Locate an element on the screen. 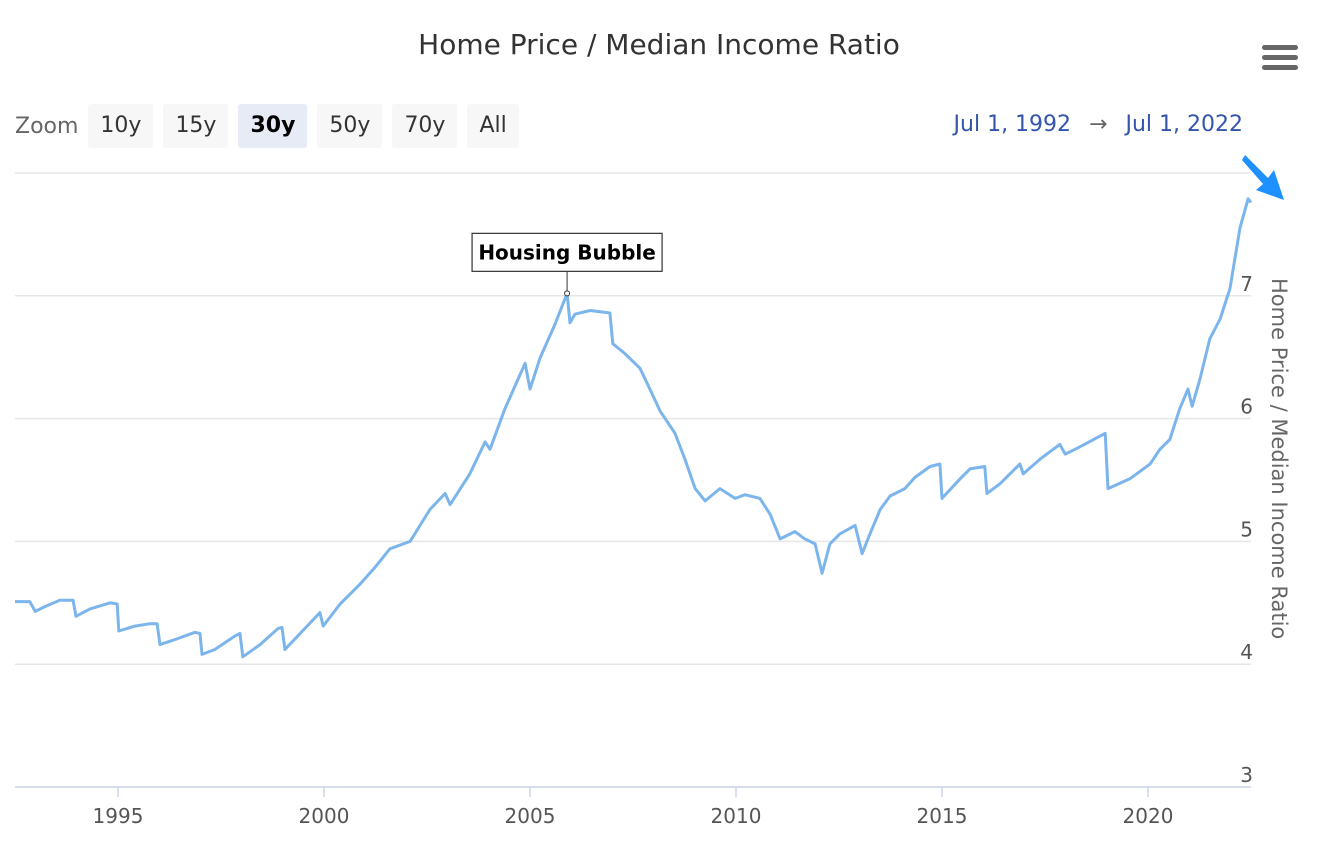 This screenshot has width=1318, height=846. y-axis-title: Home Price / Median Income Ratio is located at coordinates (1279, 458).